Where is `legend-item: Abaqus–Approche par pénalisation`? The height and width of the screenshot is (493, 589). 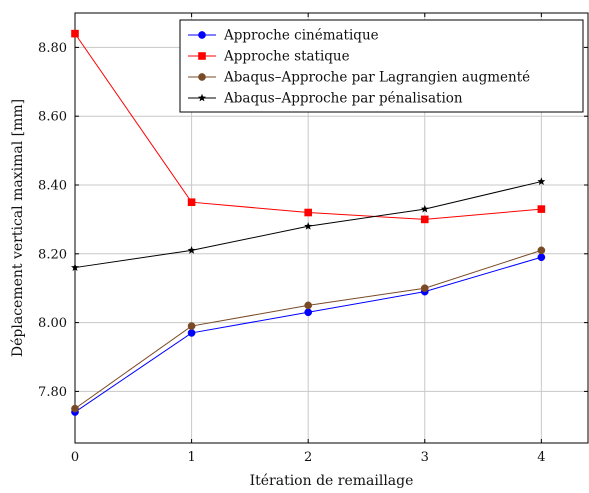
legend-item: Abaqus–Approche par pénalisation is located at coordinates (325, 99).